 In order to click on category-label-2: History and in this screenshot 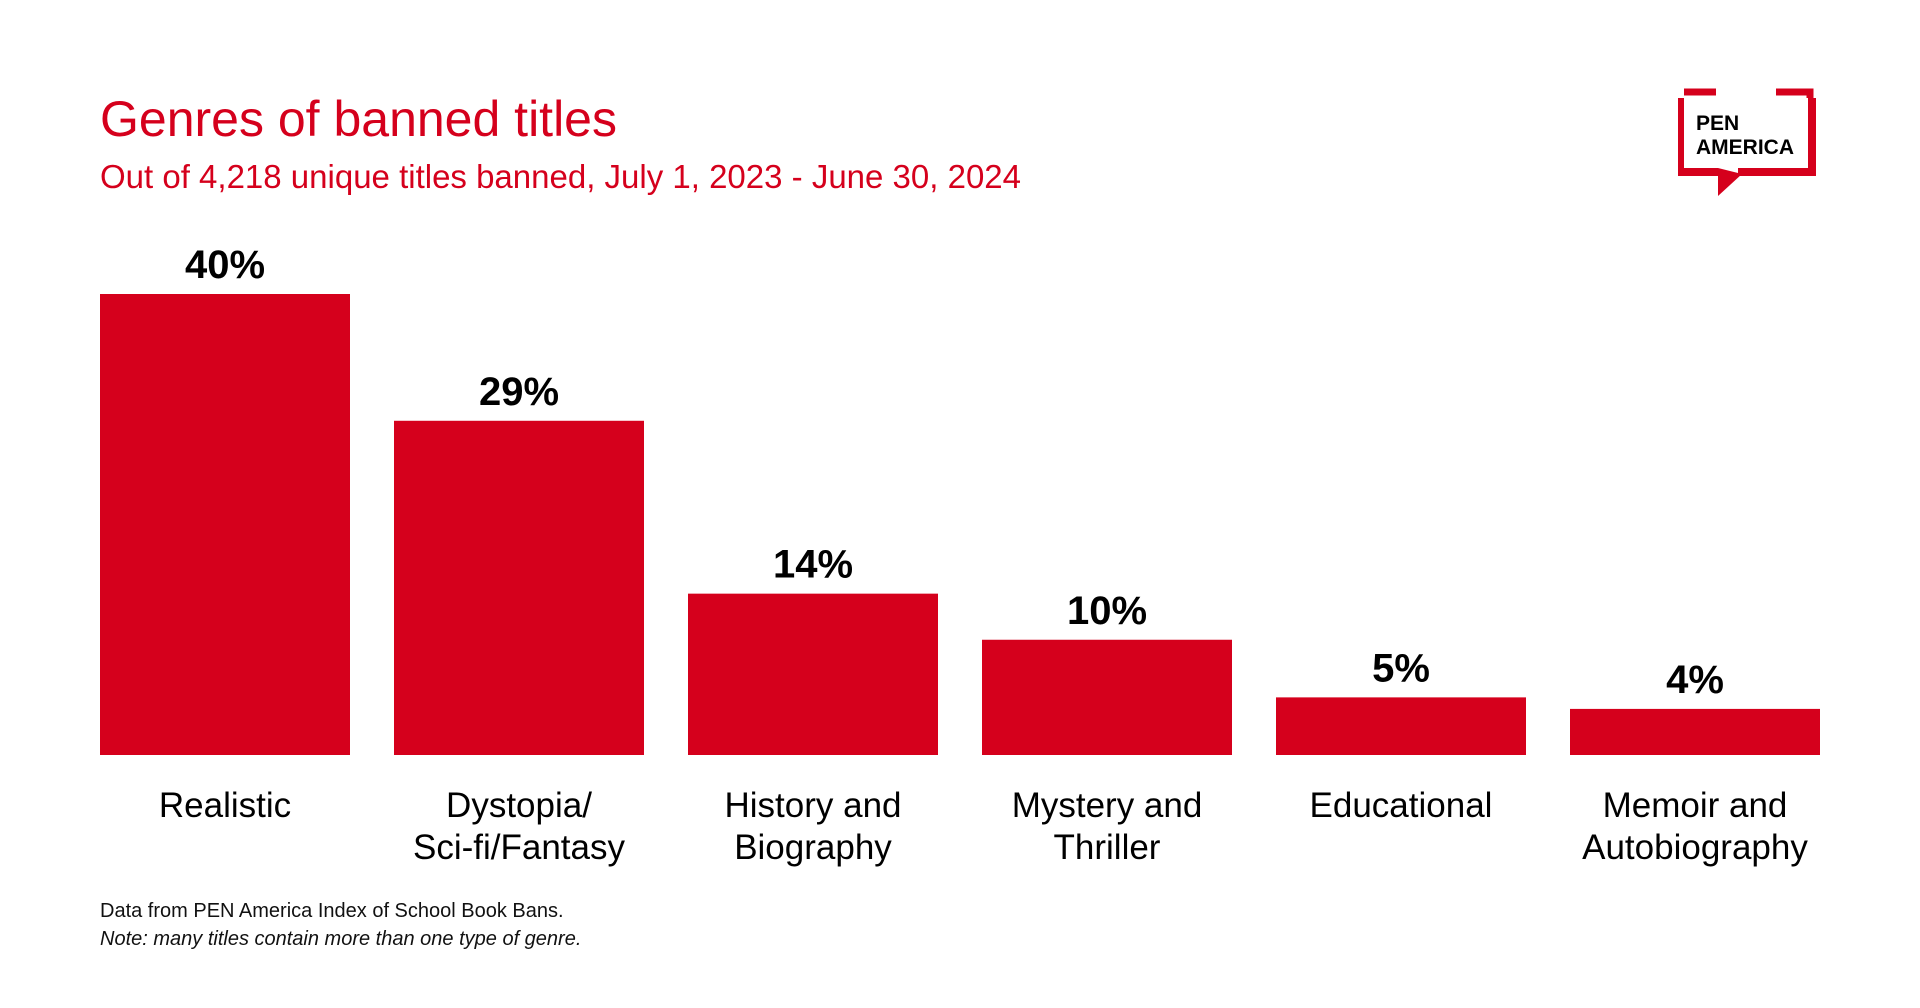, I will do `click(812, 805)`.